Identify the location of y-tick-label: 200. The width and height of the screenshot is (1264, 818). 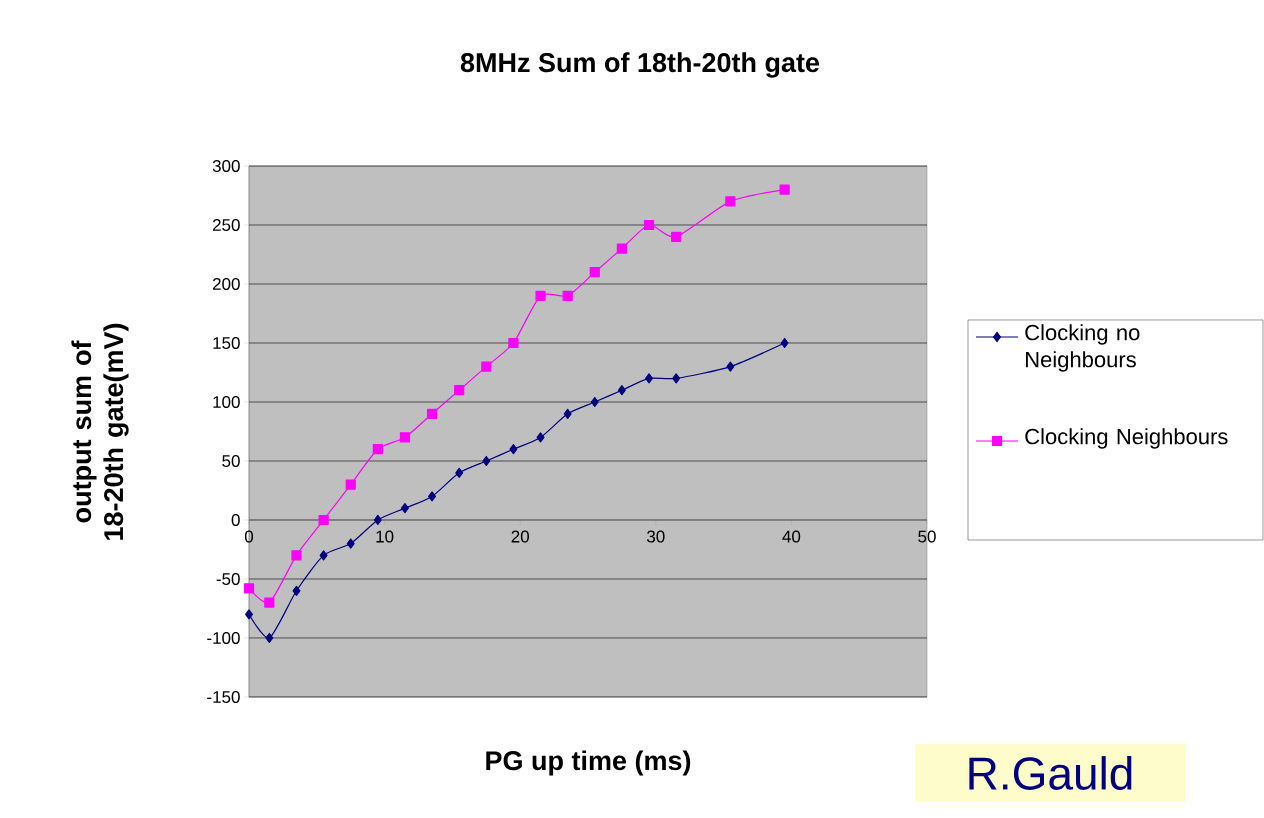
(226, 284).